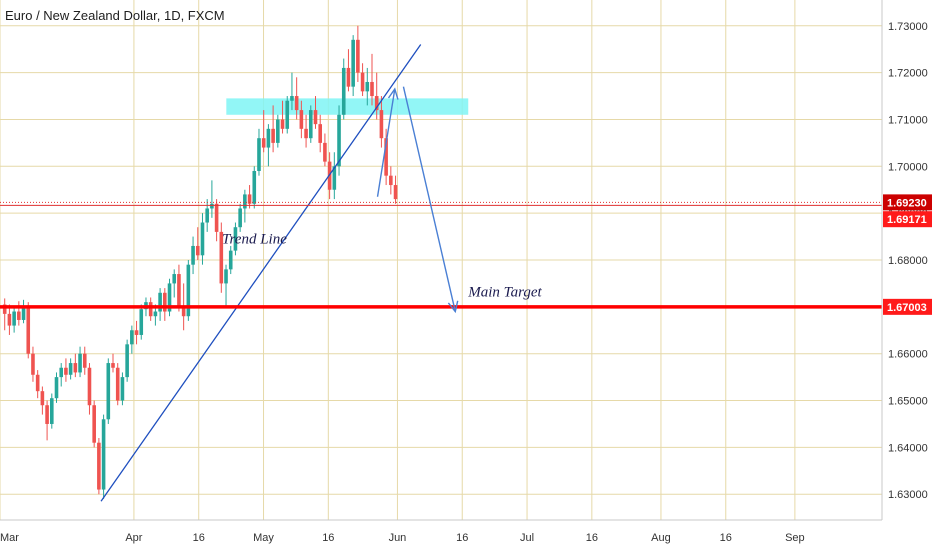 The image size is (932, 555). What do you see at coordinates (908, 355) in the screenshot?
I see `y-tick-label: 1.66000` at bounding box center [908, 355].